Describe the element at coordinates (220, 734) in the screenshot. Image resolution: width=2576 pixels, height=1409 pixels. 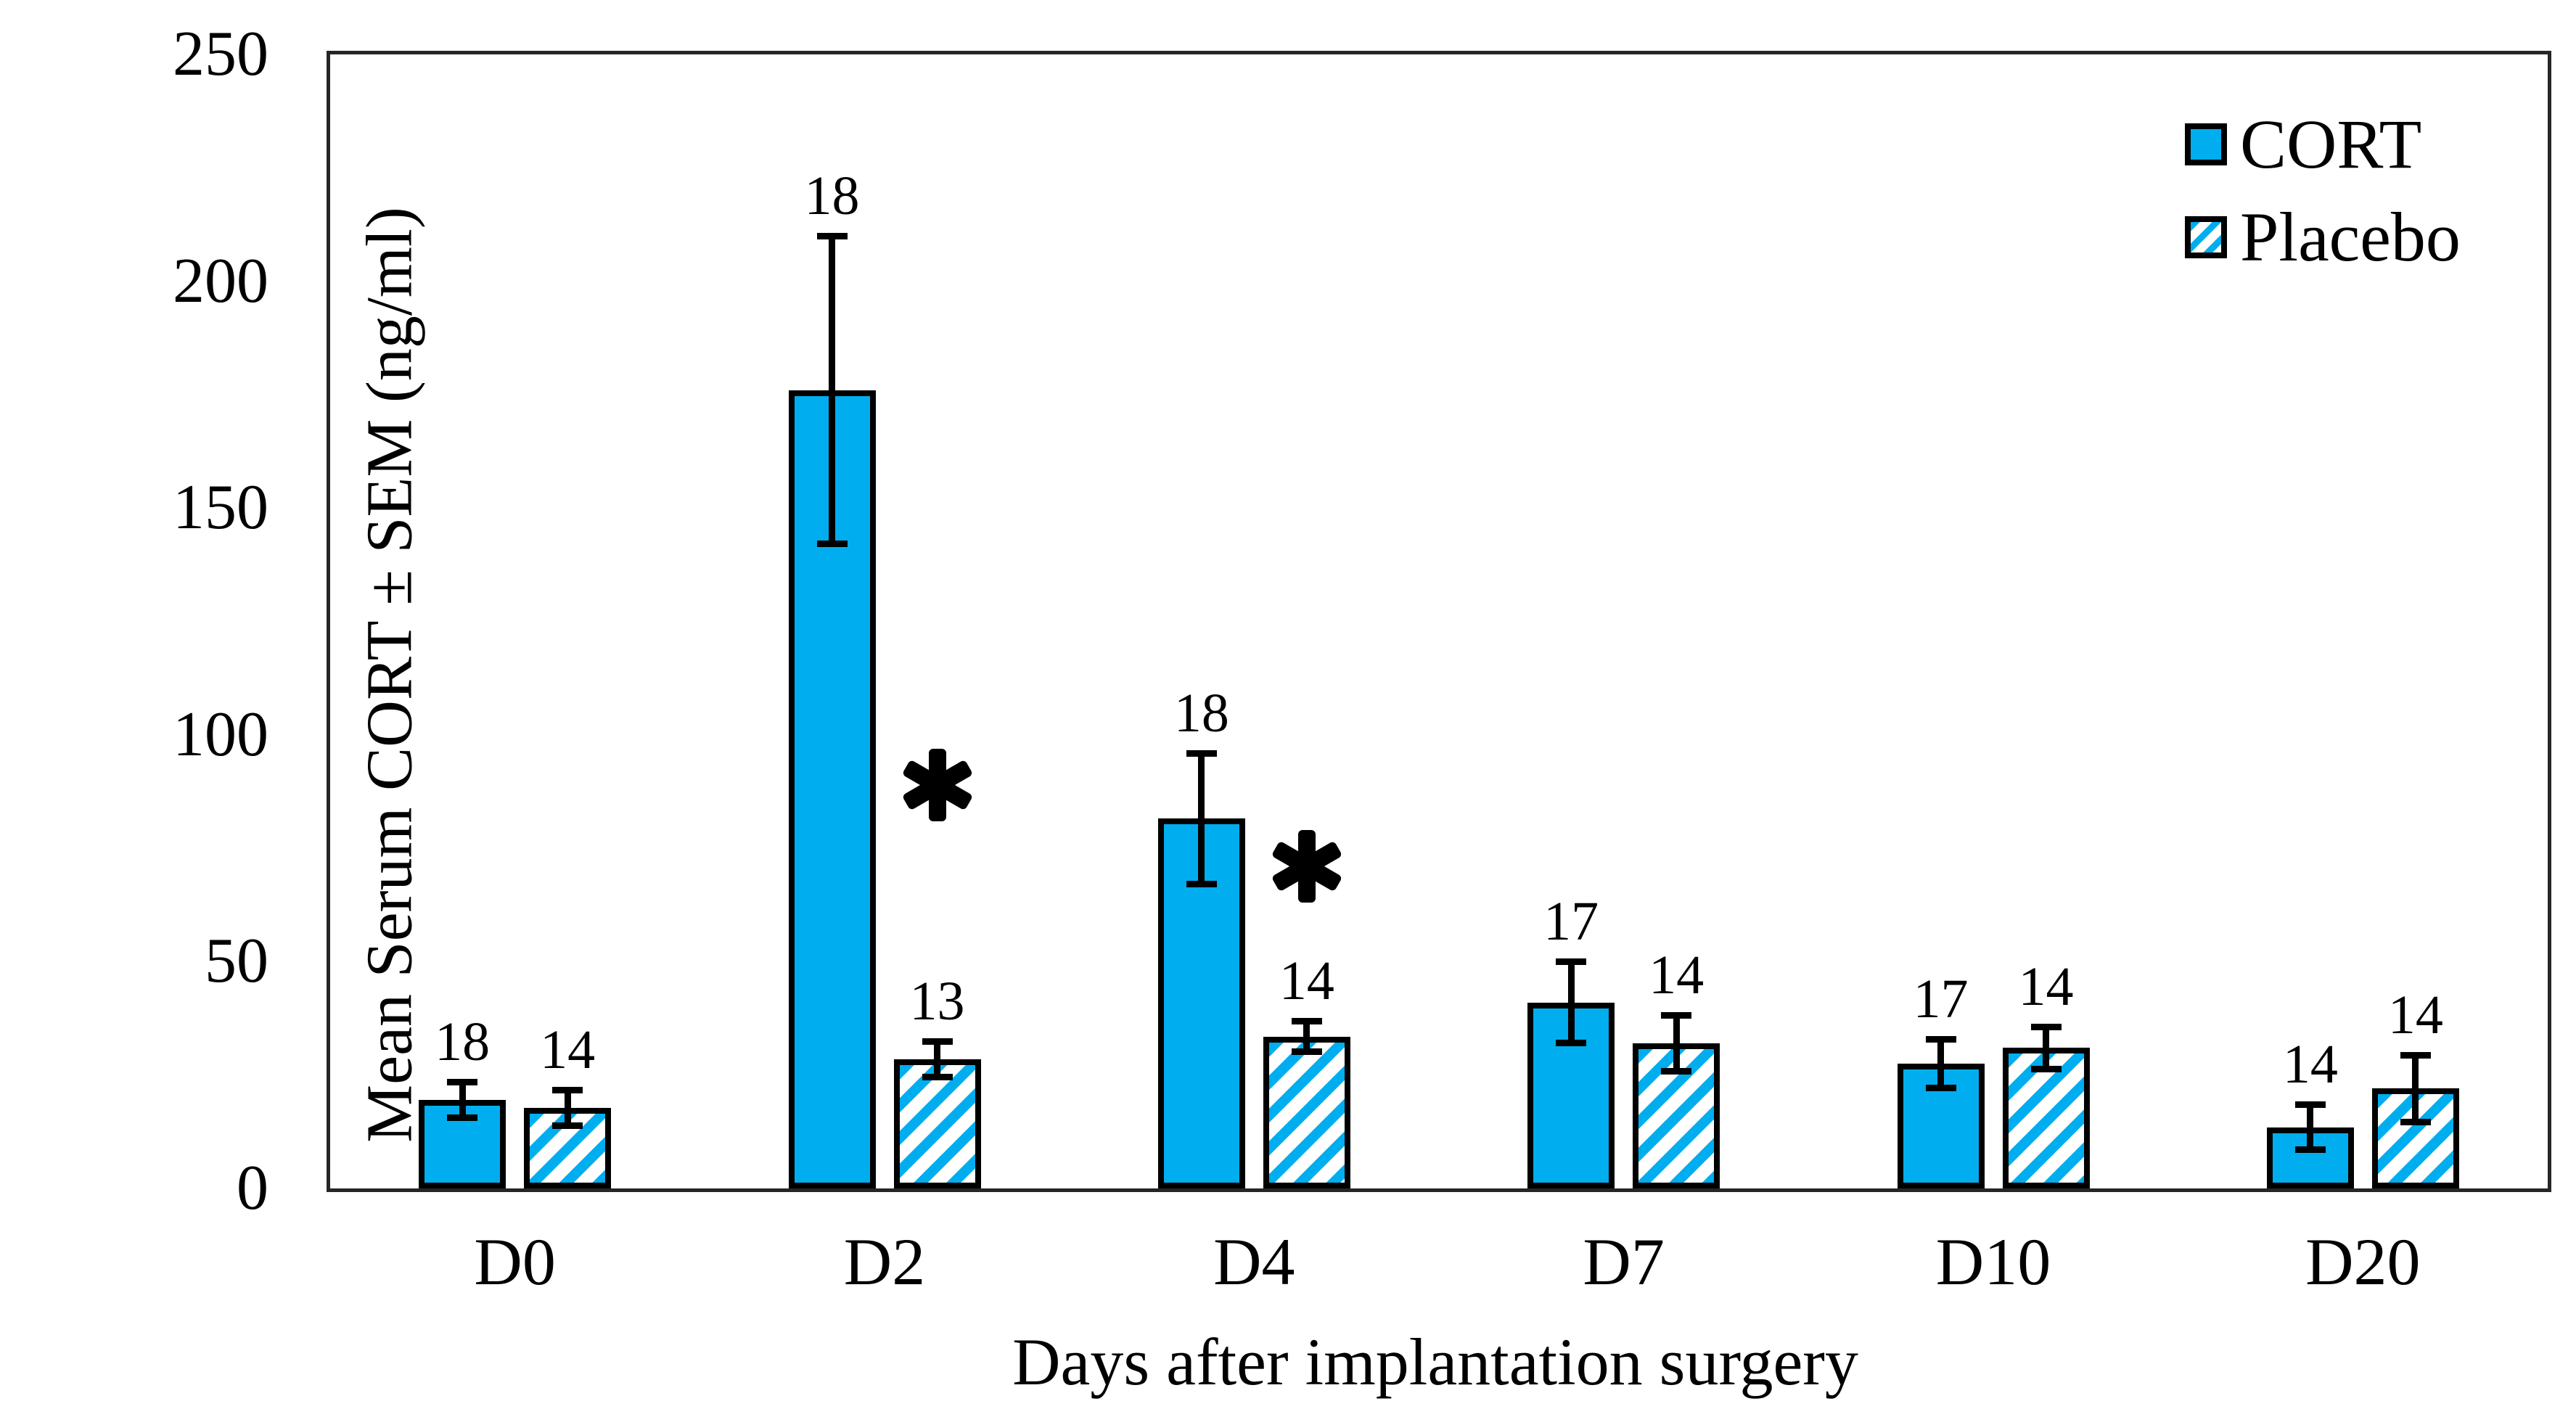
I see `y-tick-label: 100` at that location.